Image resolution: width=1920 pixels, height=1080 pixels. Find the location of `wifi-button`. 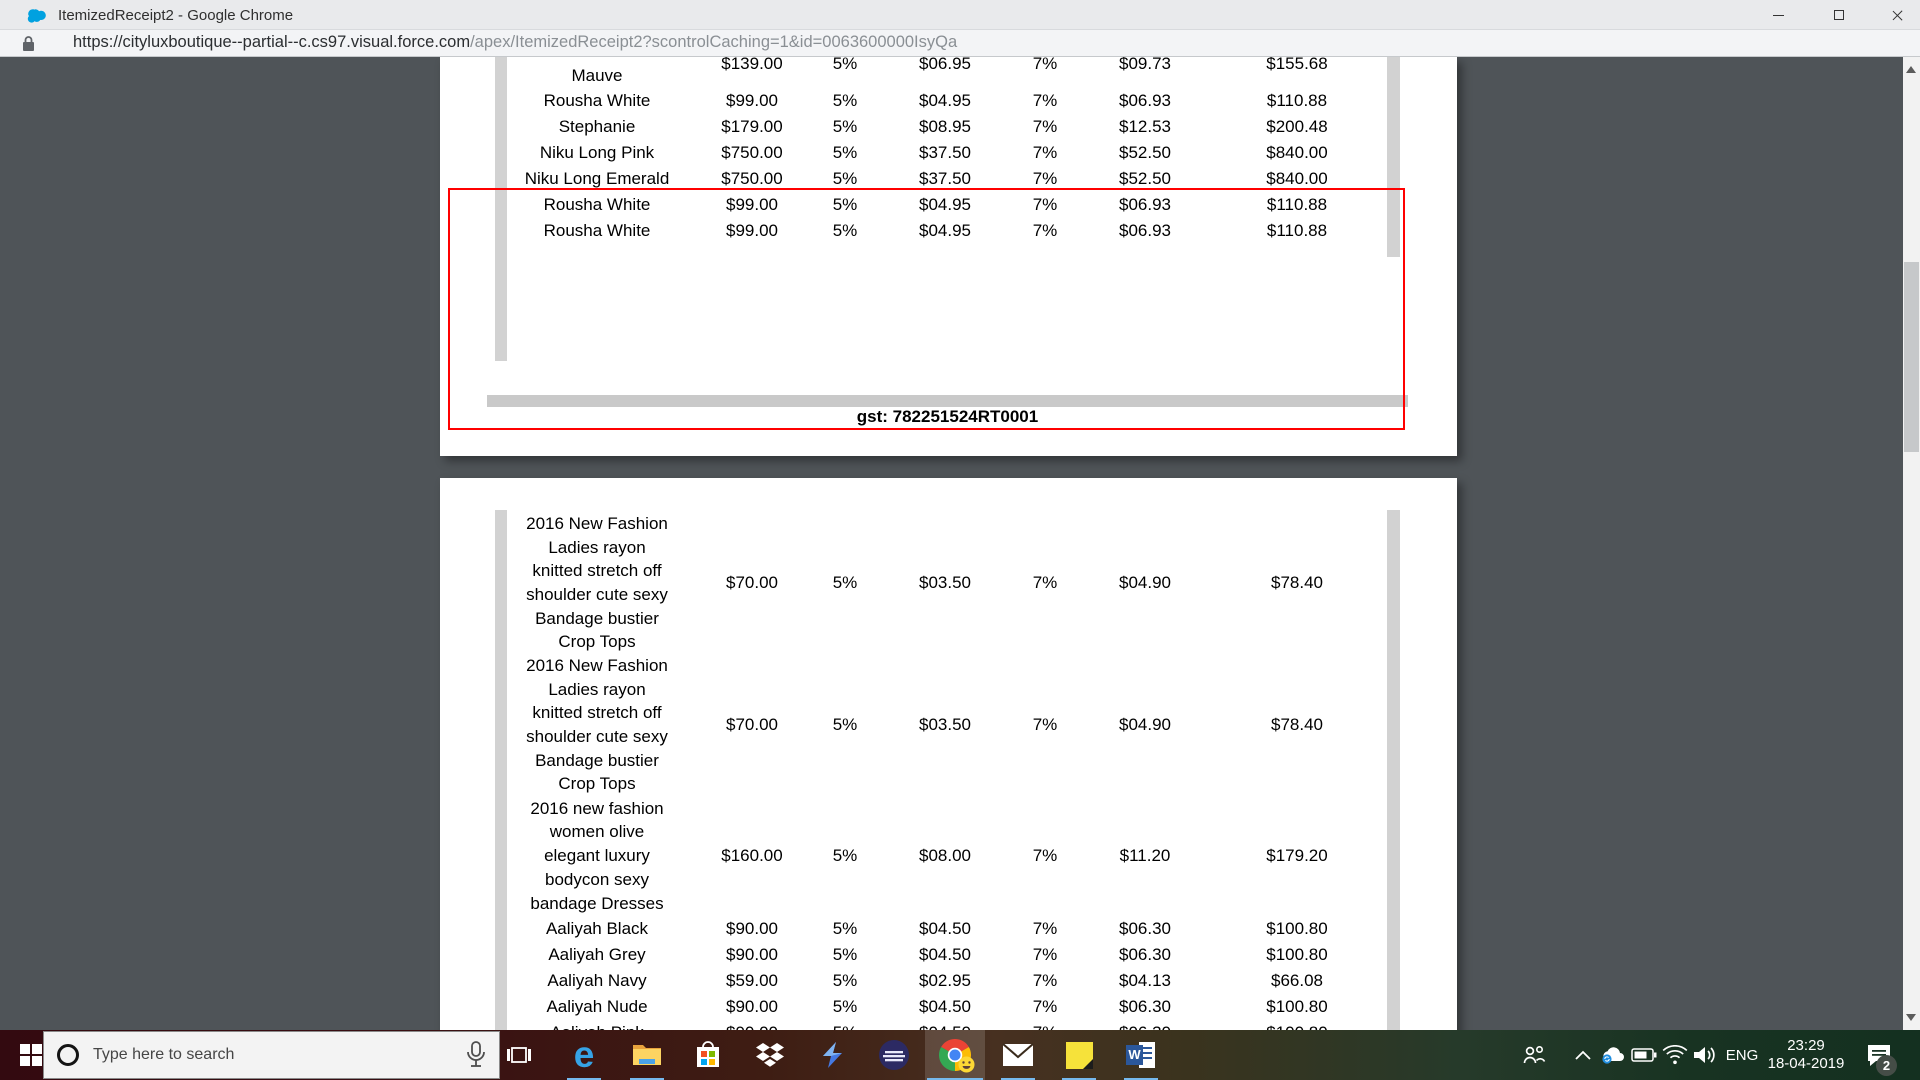

wifi-button is located at coordinates (1675, 1055).